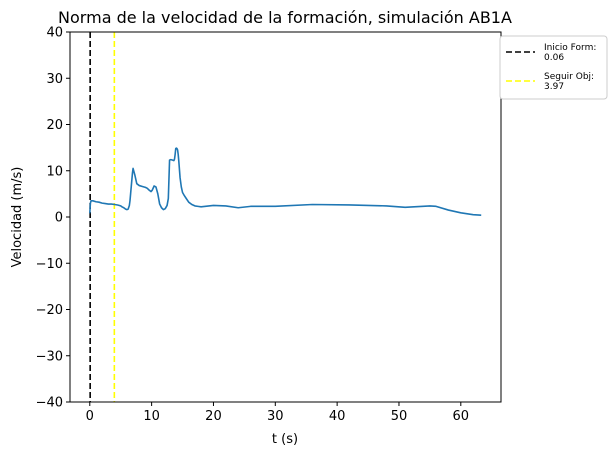  What do you see at coordinates (54, 33) in the screenshot?
I see `y-tick-label: 40` at bounding box center [54, 33].